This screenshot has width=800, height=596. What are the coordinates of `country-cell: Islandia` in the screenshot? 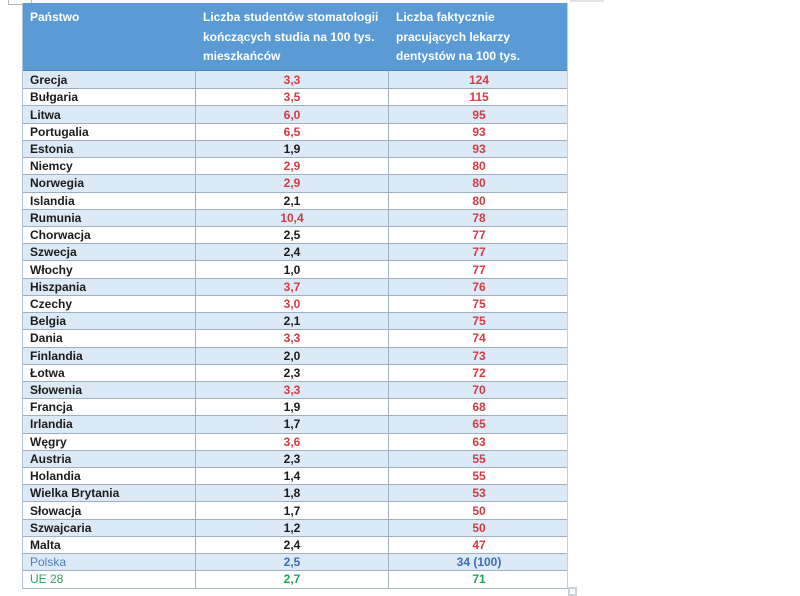 It's located at (109, 200).